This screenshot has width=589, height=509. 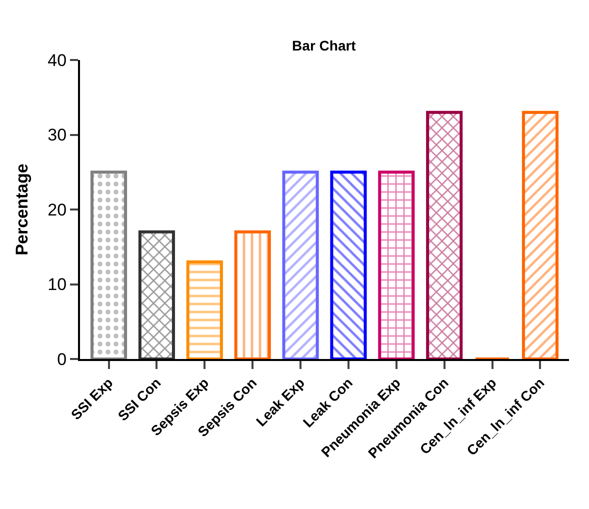 What do you see at coordinates (57, 135) in the screenshot?
I see `y-tick-label: 30` at bounding box center [57, 135].